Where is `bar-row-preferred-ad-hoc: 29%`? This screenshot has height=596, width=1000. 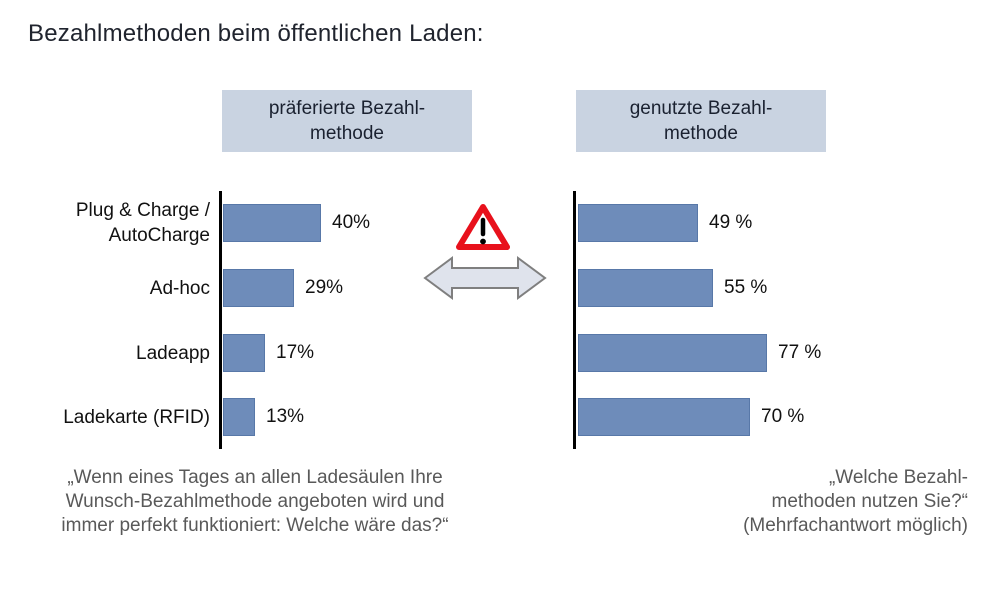
bar-row-preferred-ad-hoc: 29% is located at coordinates (283, 288).